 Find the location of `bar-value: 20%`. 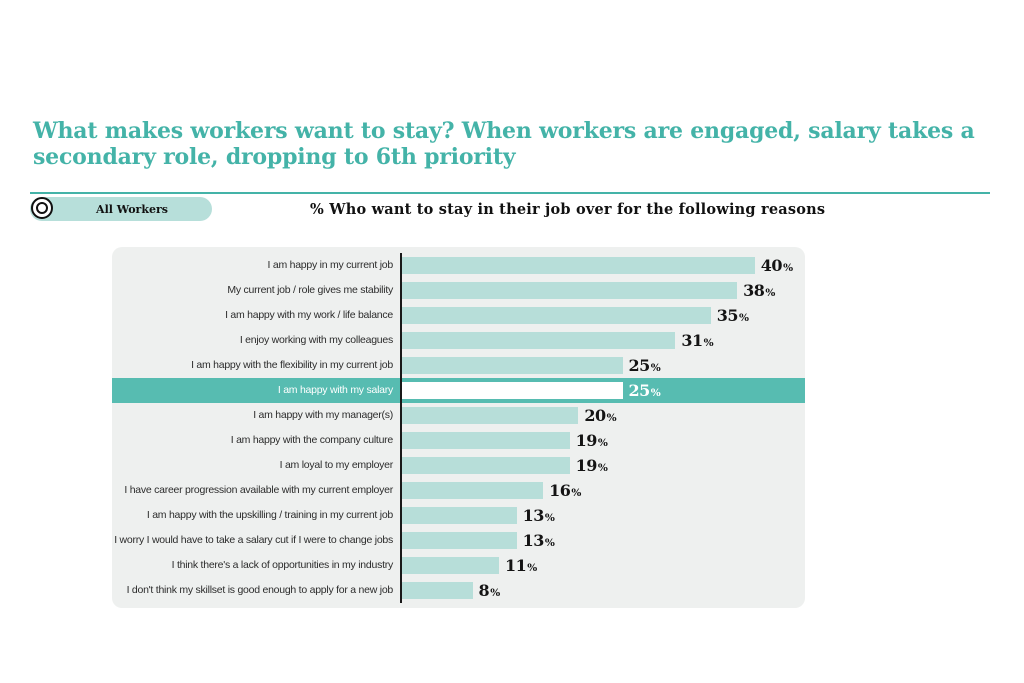

bar-value: 20% is located at coordinates (600, 415).